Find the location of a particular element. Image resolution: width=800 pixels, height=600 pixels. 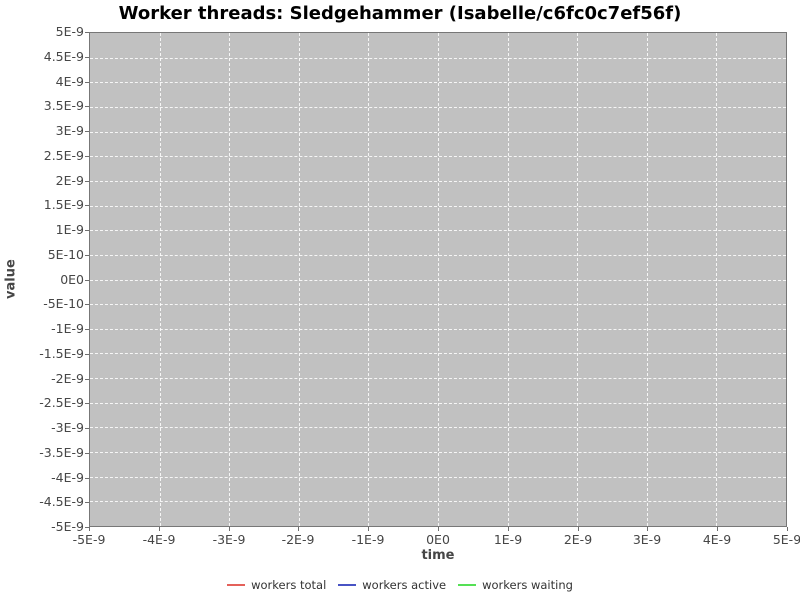

y-tick-label: -5E-10 is located at coordinates (63, 303).